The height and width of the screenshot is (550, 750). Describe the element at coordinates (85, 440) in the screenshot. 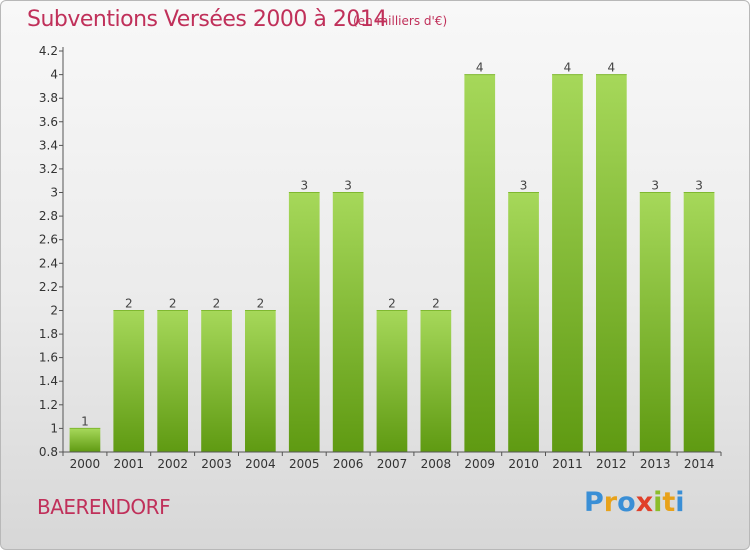

I see `bar-2000` at that location.